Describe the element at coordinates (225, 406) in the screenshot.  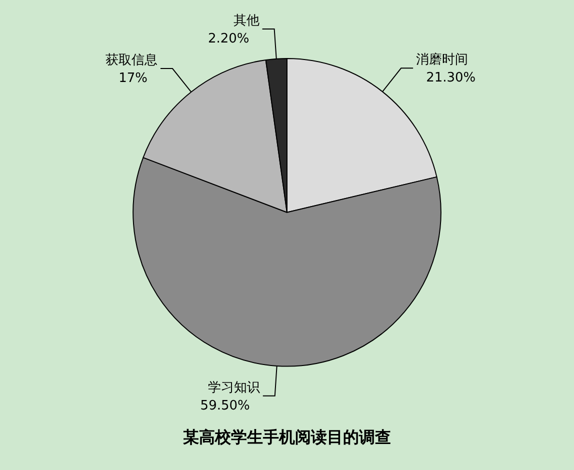
I see `data-label: 59.50%` at that location.